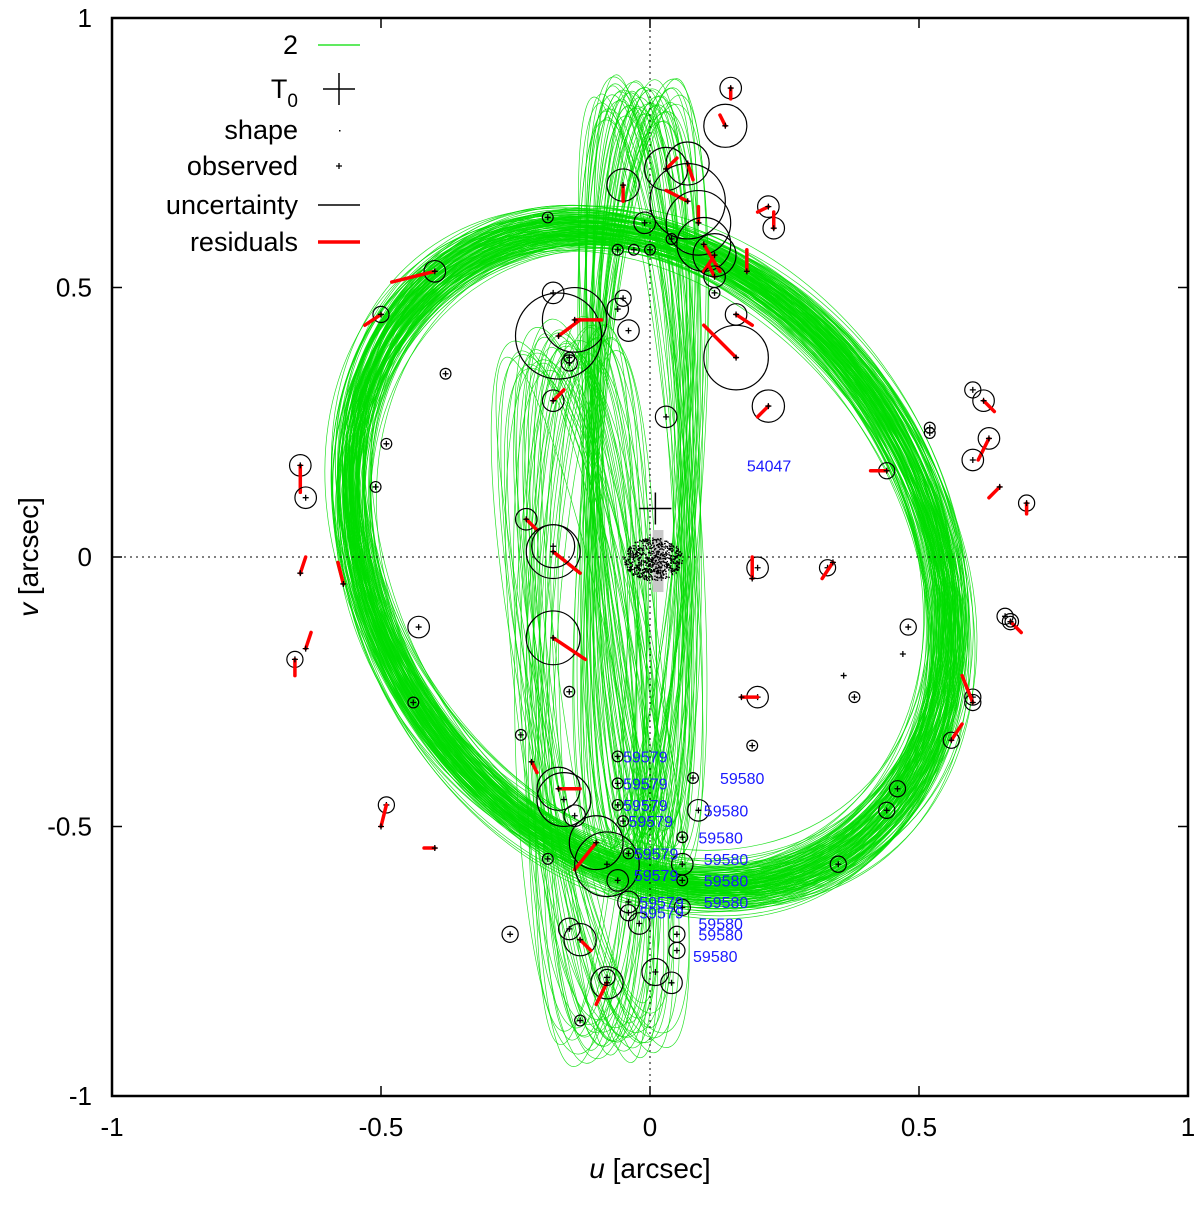 This screenshot has width=1200, height=1206. What do you see at coordinates (242, 166) in the screenshot?
I see `legend-label: observed` at bounding box center [242, 166].